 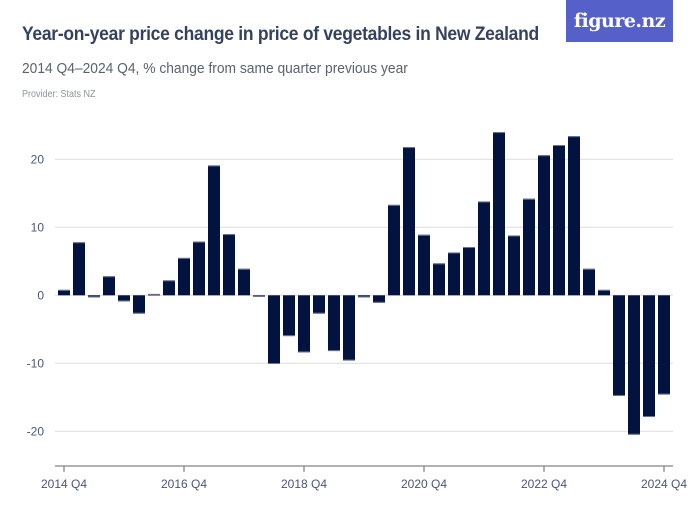 What do you see at coordinates (664, 345) in the screenshot?
I see `bar: 2024 Q4: -14.6` at bounding box center [664, 345].